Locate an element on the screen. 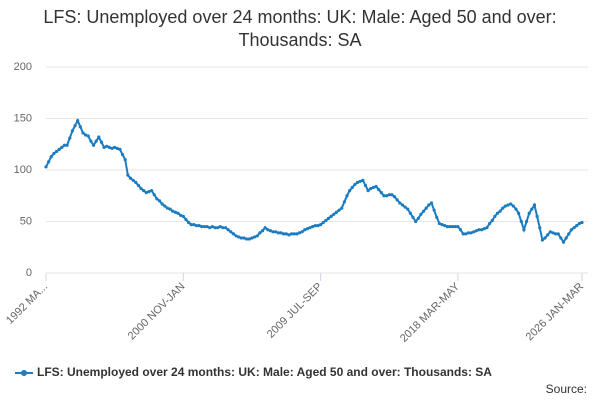 Image resolution: width=600 pixels, height=400 pixels. y-tick-label: 100 is located at coordinates (23, 170).